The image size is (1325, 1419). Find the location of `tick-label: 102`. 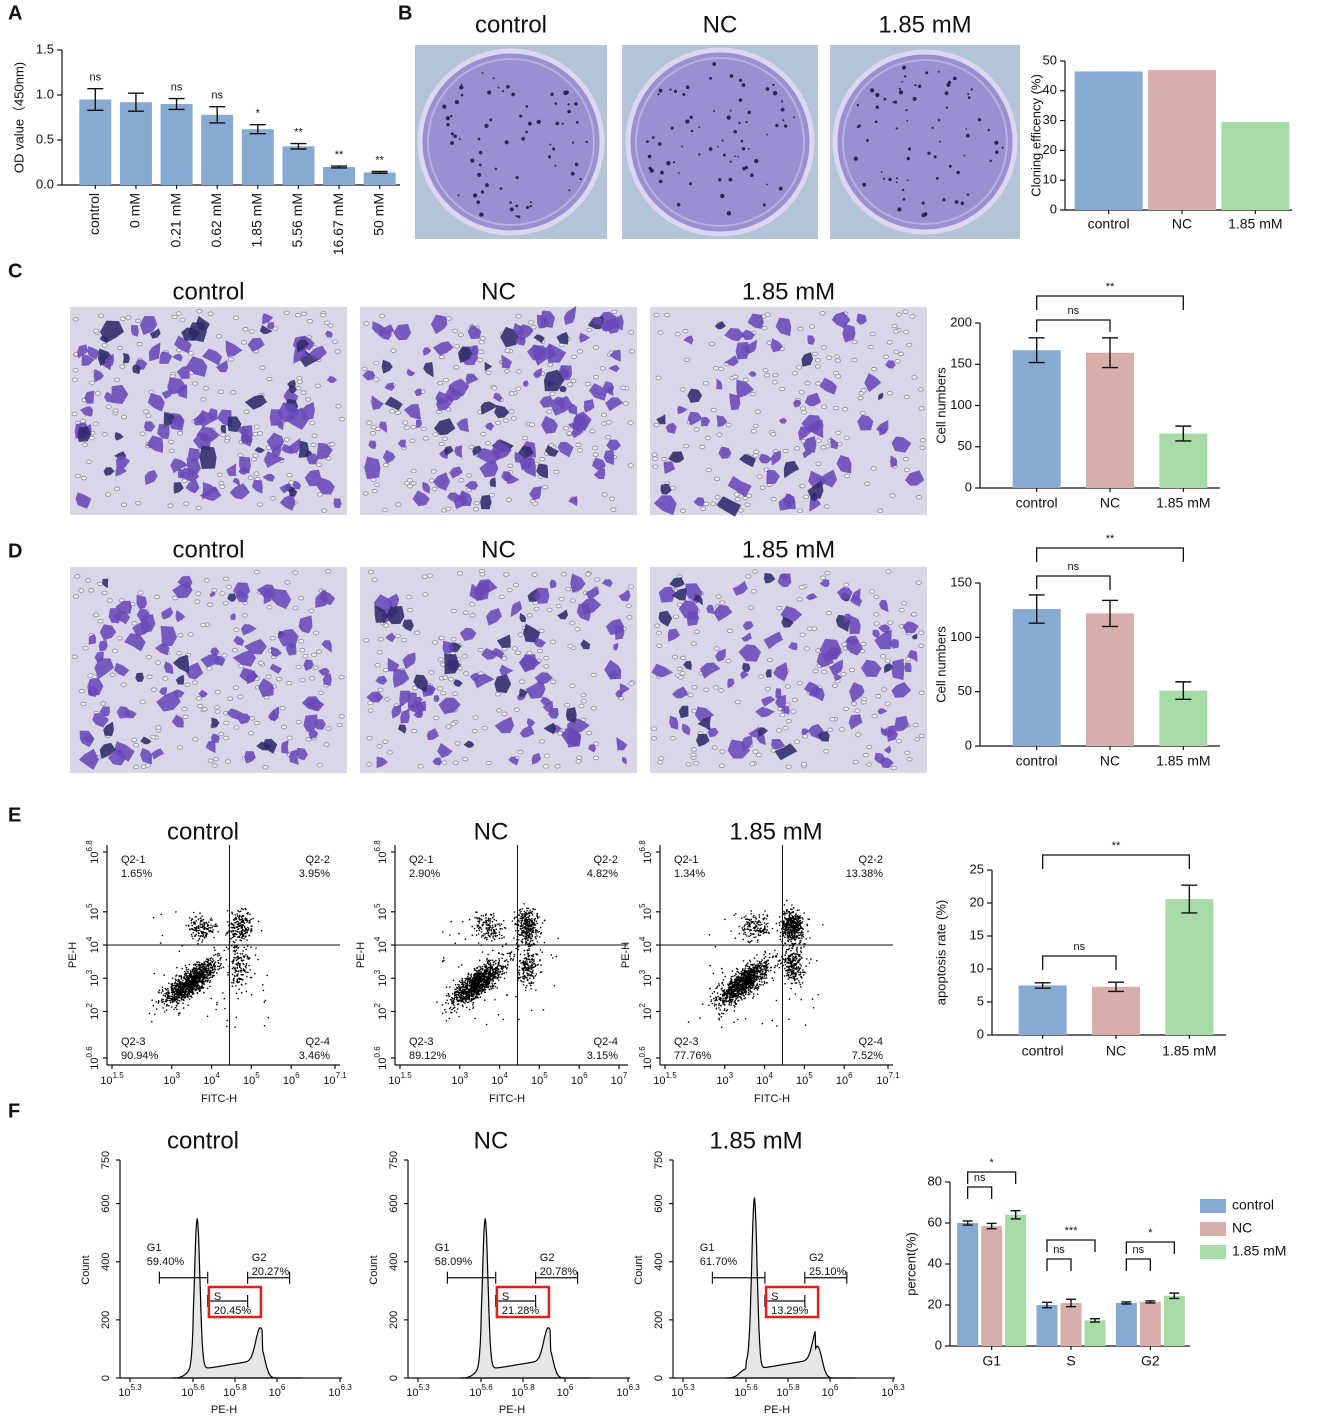

tick-label: 102 is located at coordinates (93, 1011).